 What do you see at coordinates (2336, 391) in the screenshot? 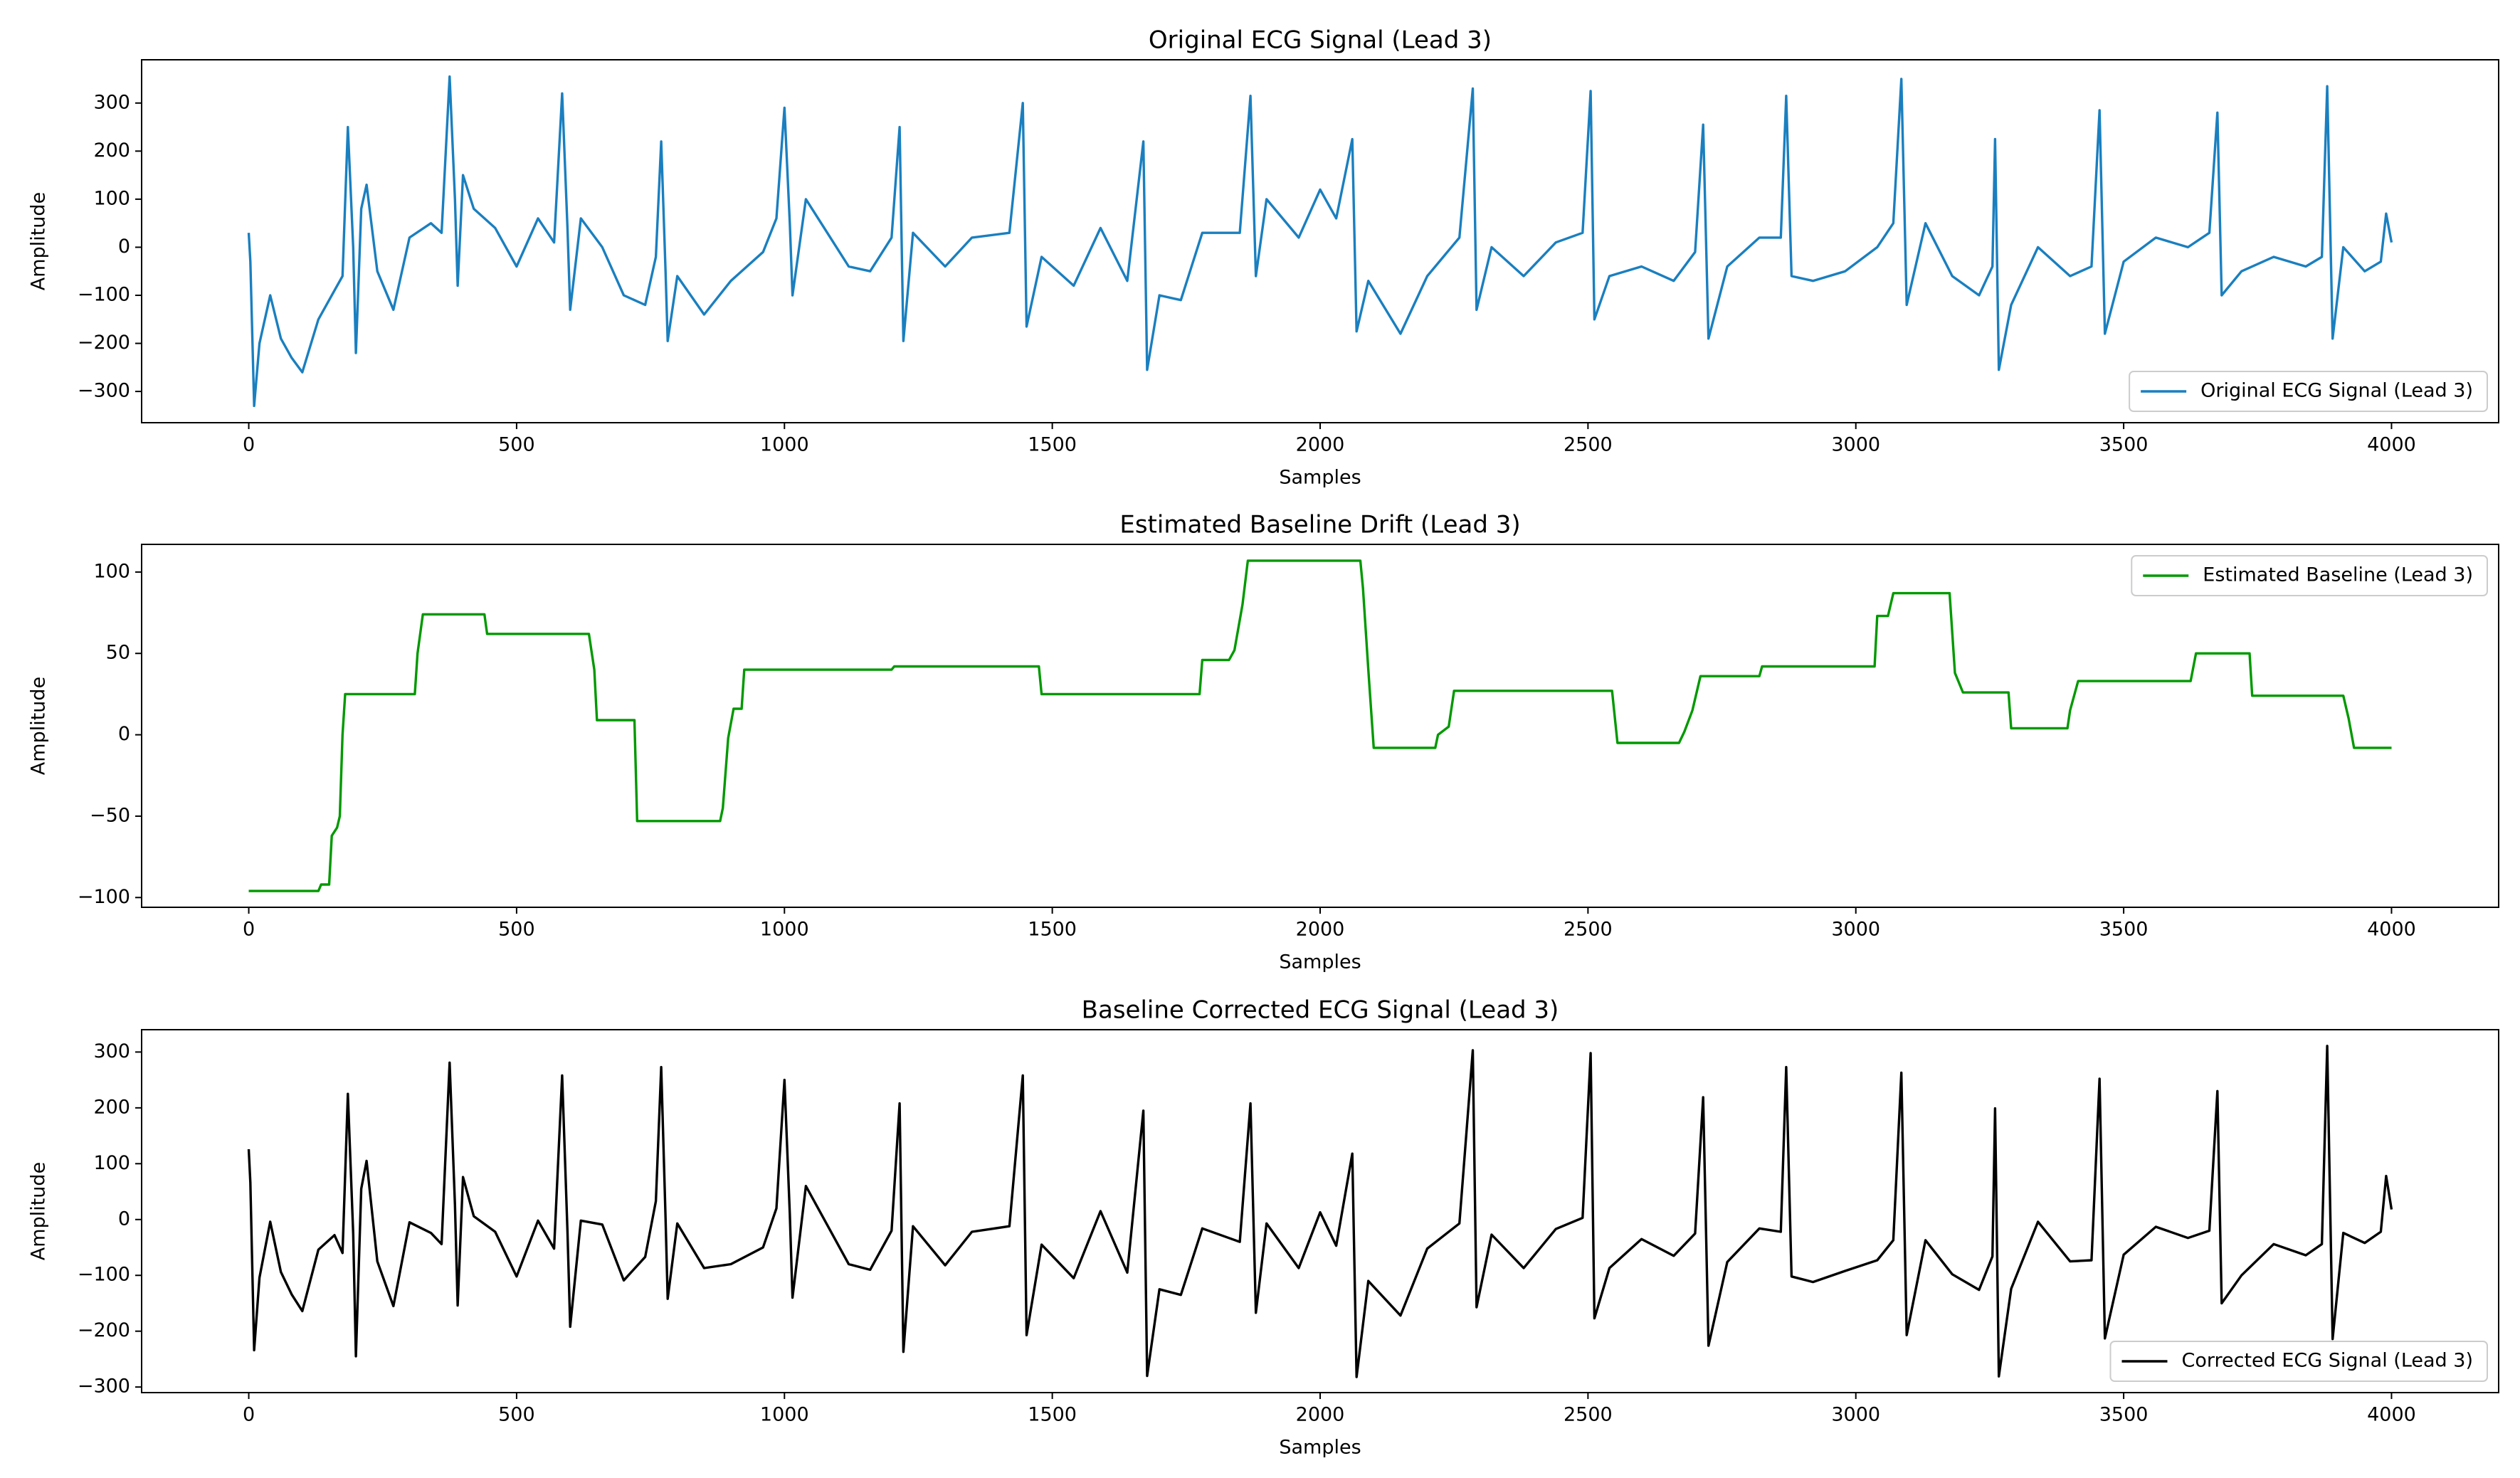
I see `legend-label: Original ECG Signal (Lead 3)` at bounding box center [2336, 391].